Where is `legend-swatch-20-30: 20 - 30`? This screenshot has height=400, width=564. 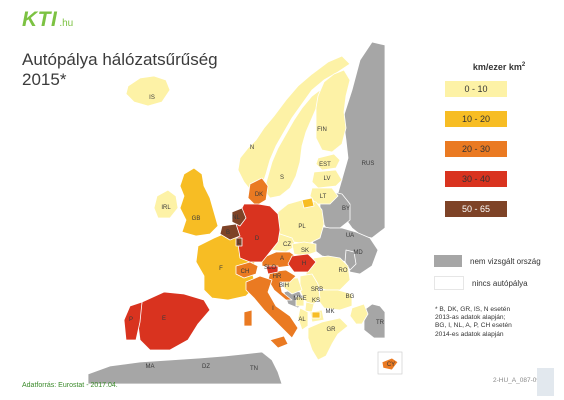 legend-swatch-20-30: 20 - 30 is located at coordinates (476, 149).